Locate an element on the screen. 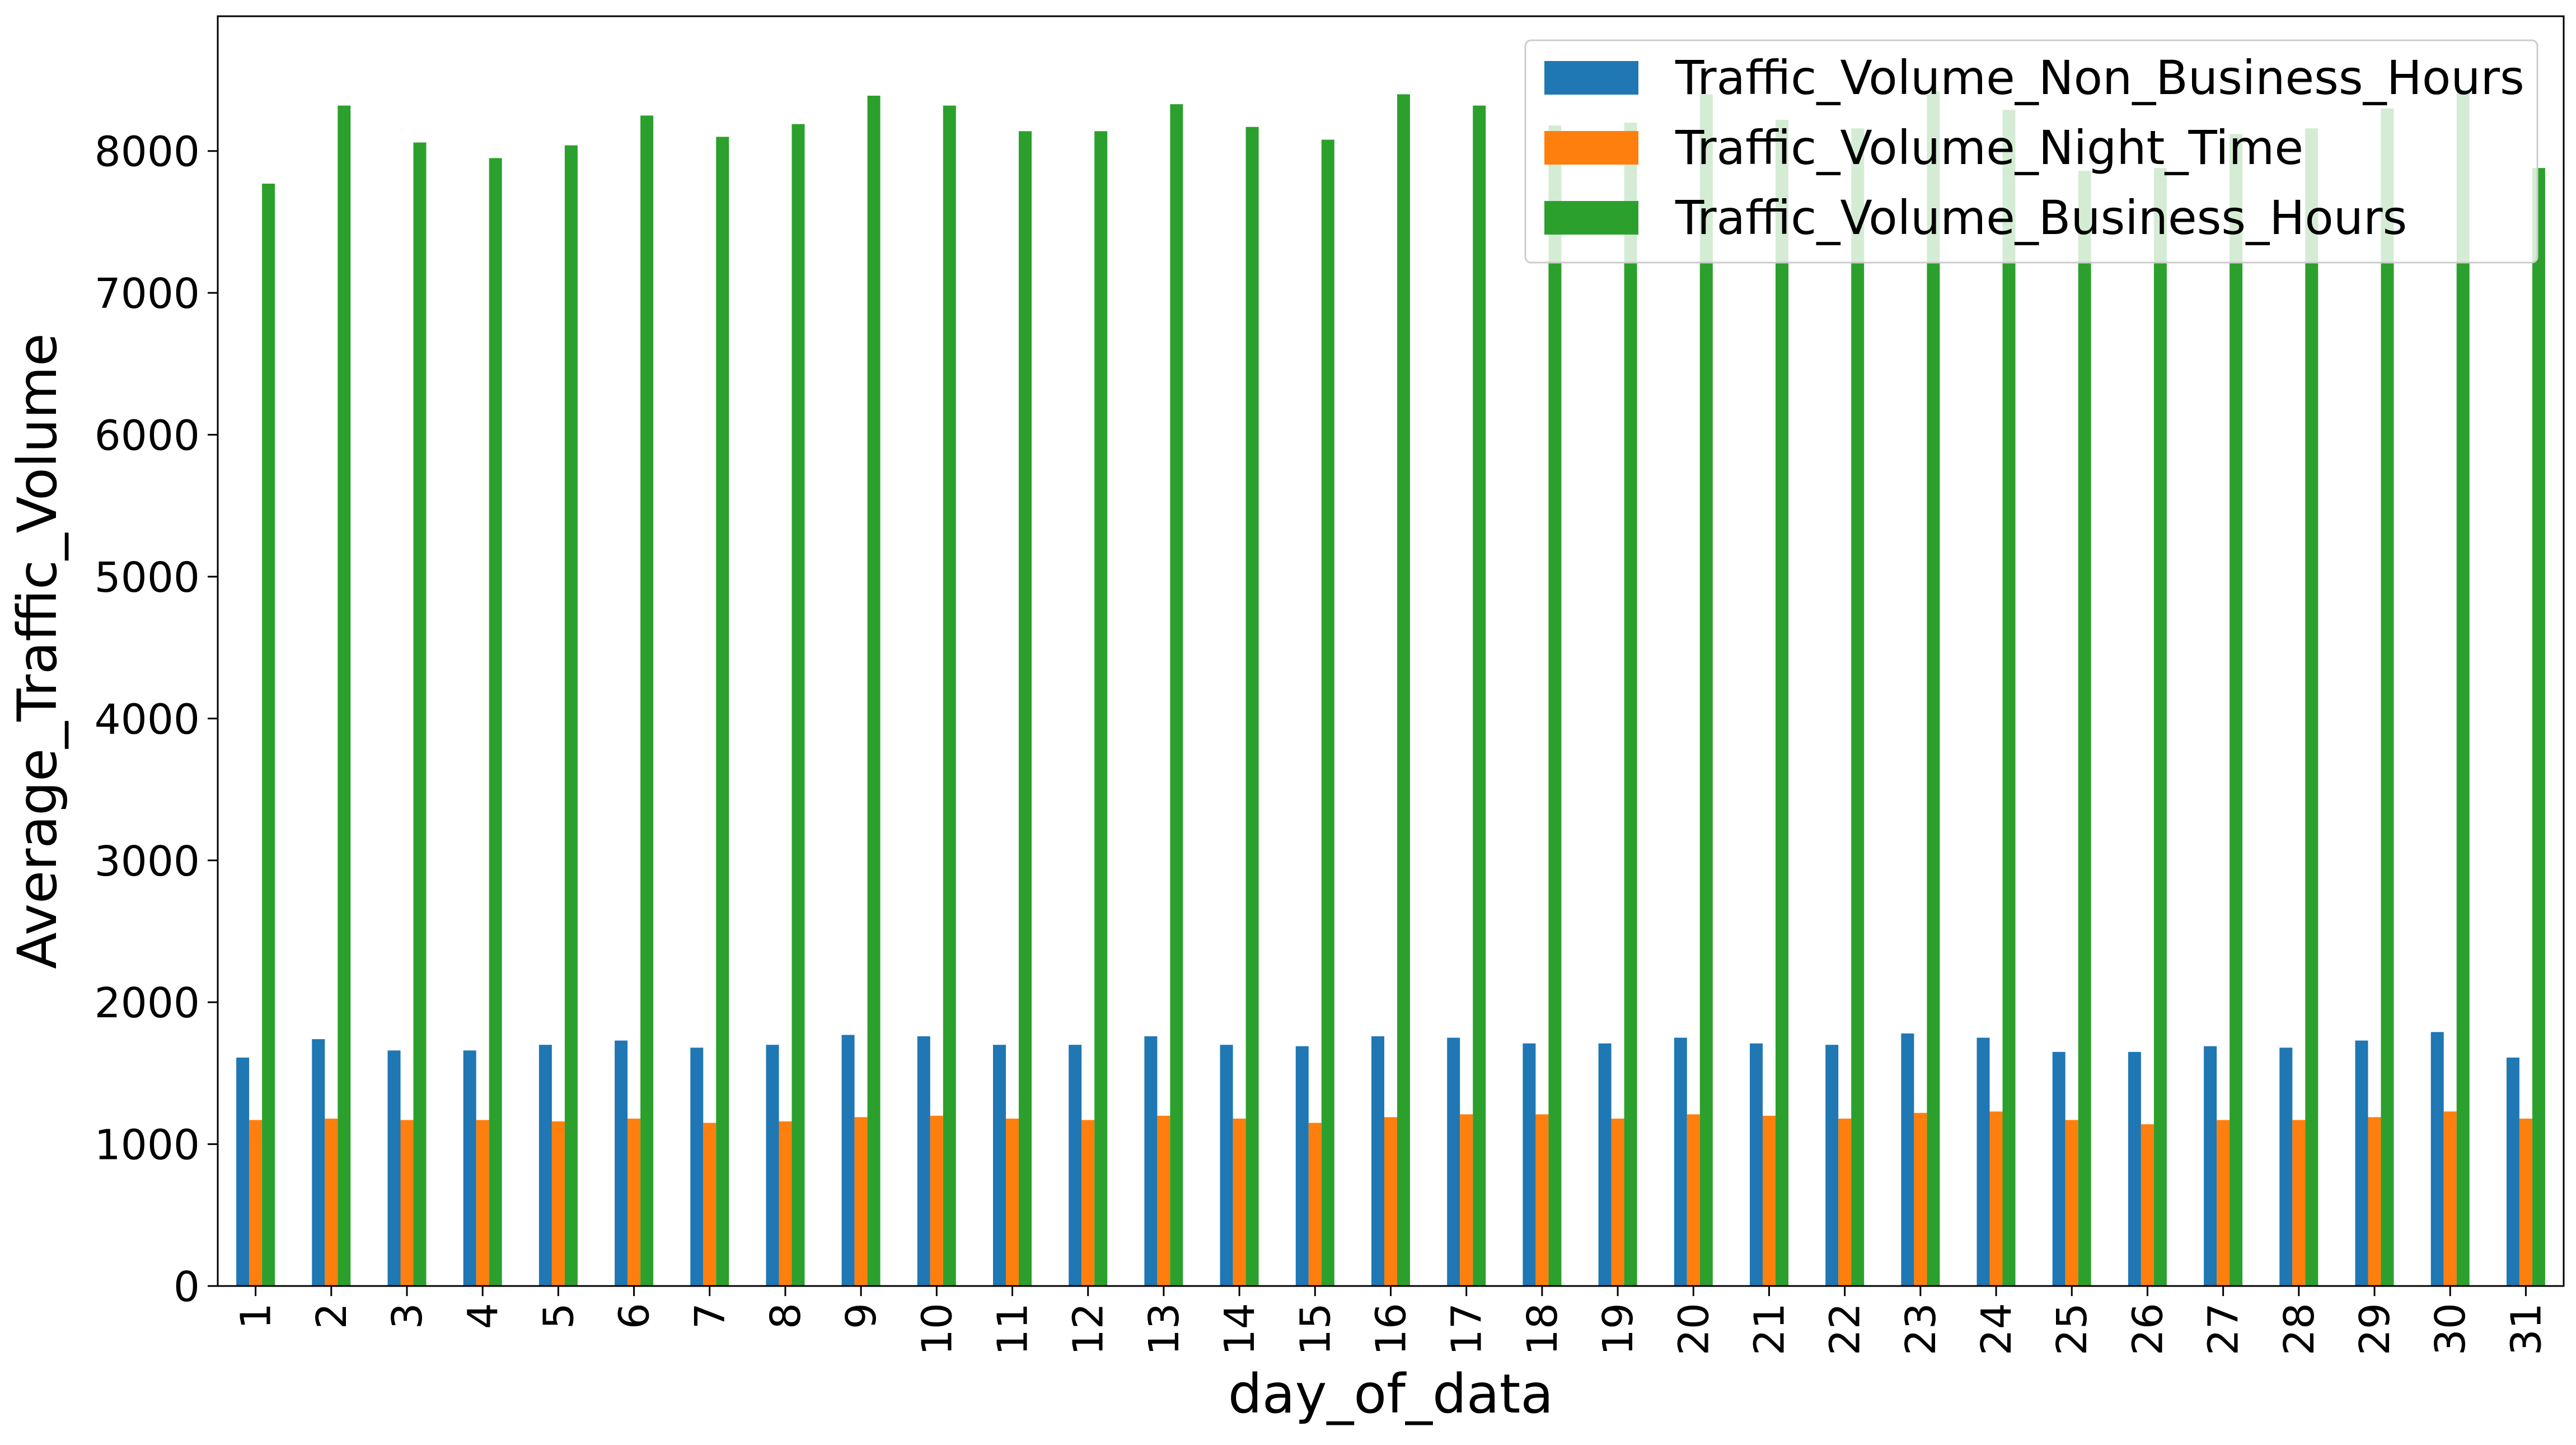  x-tick-label: 7 is located at coordinates (710, 1316).